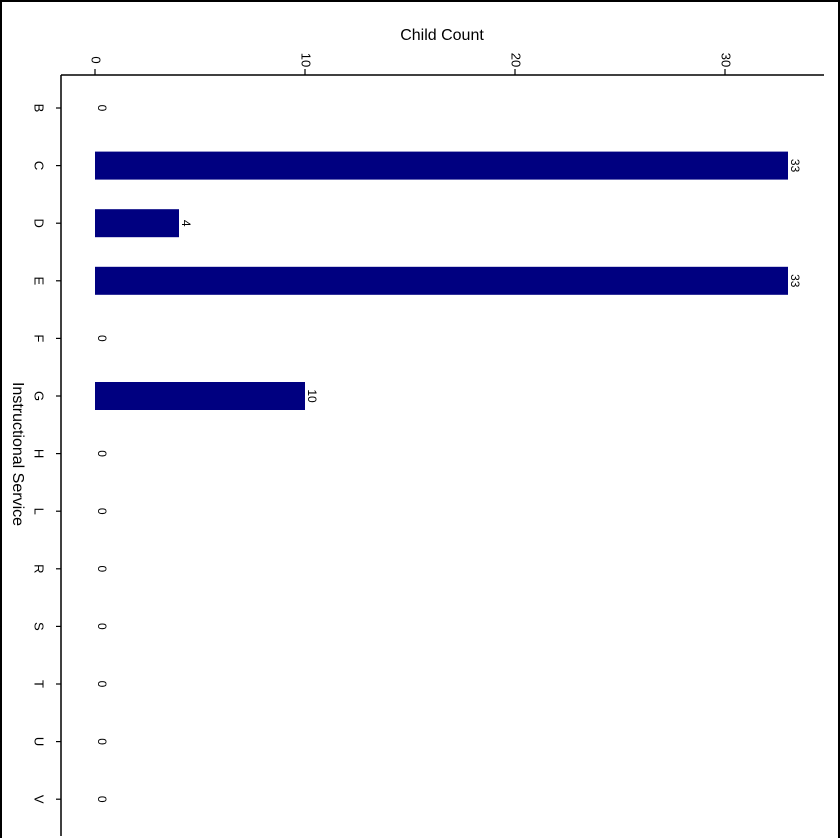  What do you see at coordinates (102, 511) in the screenshot?
I see `value-label-l: 0` at bounding box center [102, 511].